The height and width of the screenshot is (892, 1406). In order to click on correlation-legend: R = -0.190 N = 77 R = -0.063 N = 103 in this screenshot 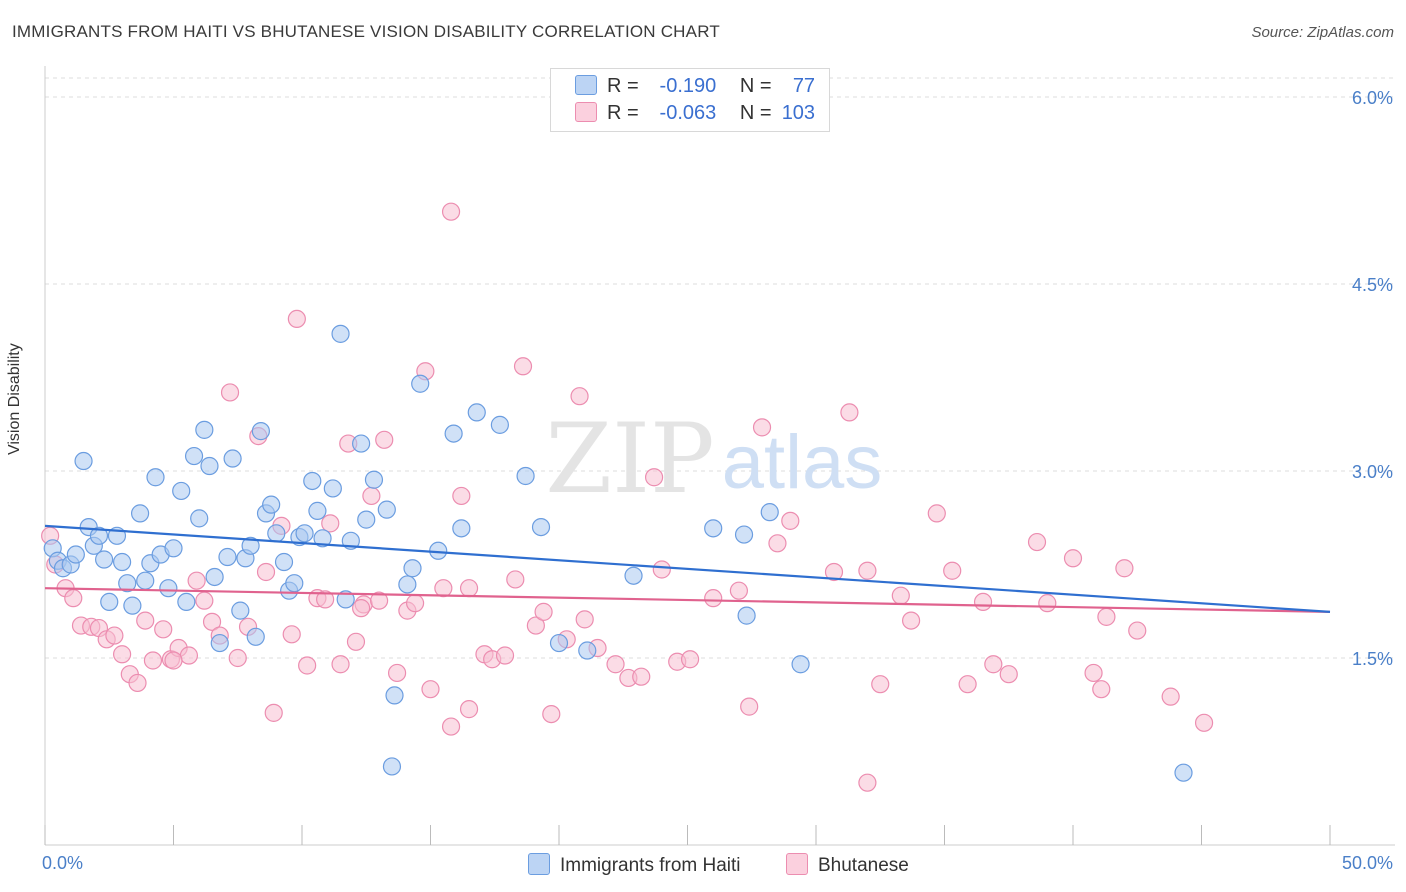, I will do `click(690, 100)`.